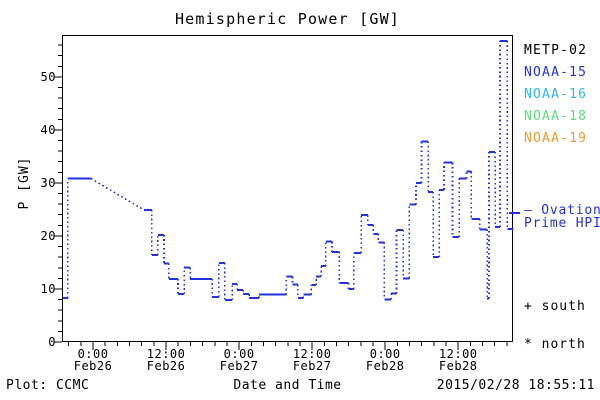  What do you see at coordinates (556, 72) in the screenshot?
I see `legend-item-noaa-15: NOAA-15` at bounding box center [556, 72].